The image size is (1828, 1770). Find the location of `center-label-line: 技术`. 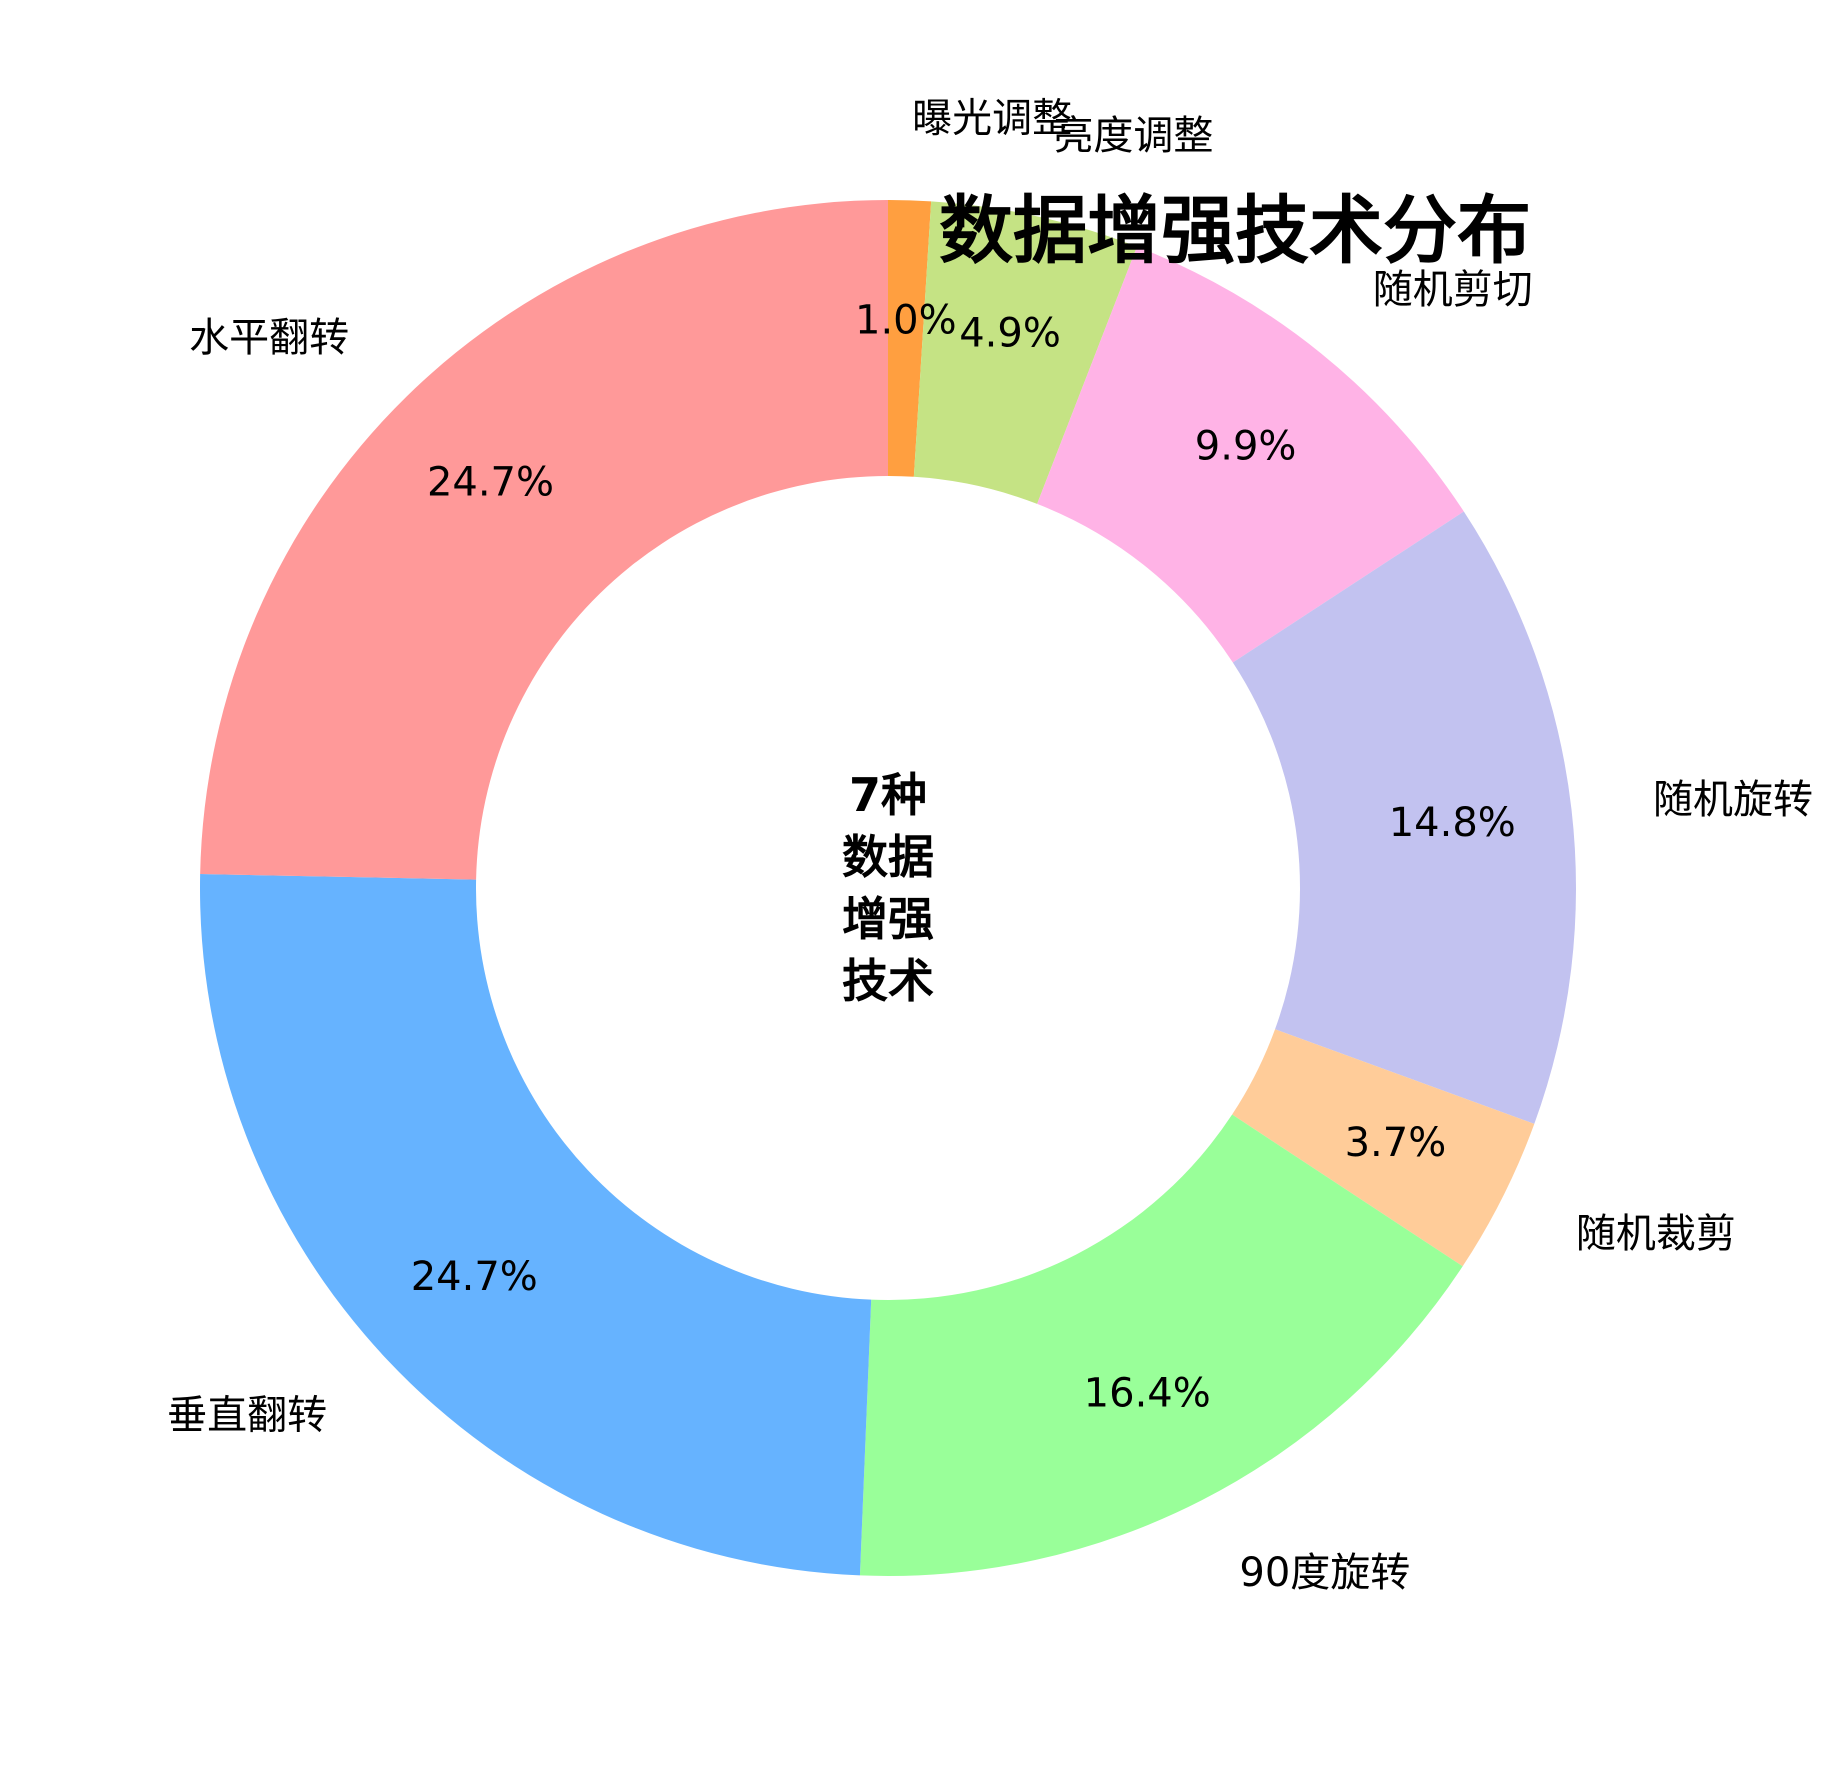

center-label-line: 技术 is located at coordinates (888, 981).